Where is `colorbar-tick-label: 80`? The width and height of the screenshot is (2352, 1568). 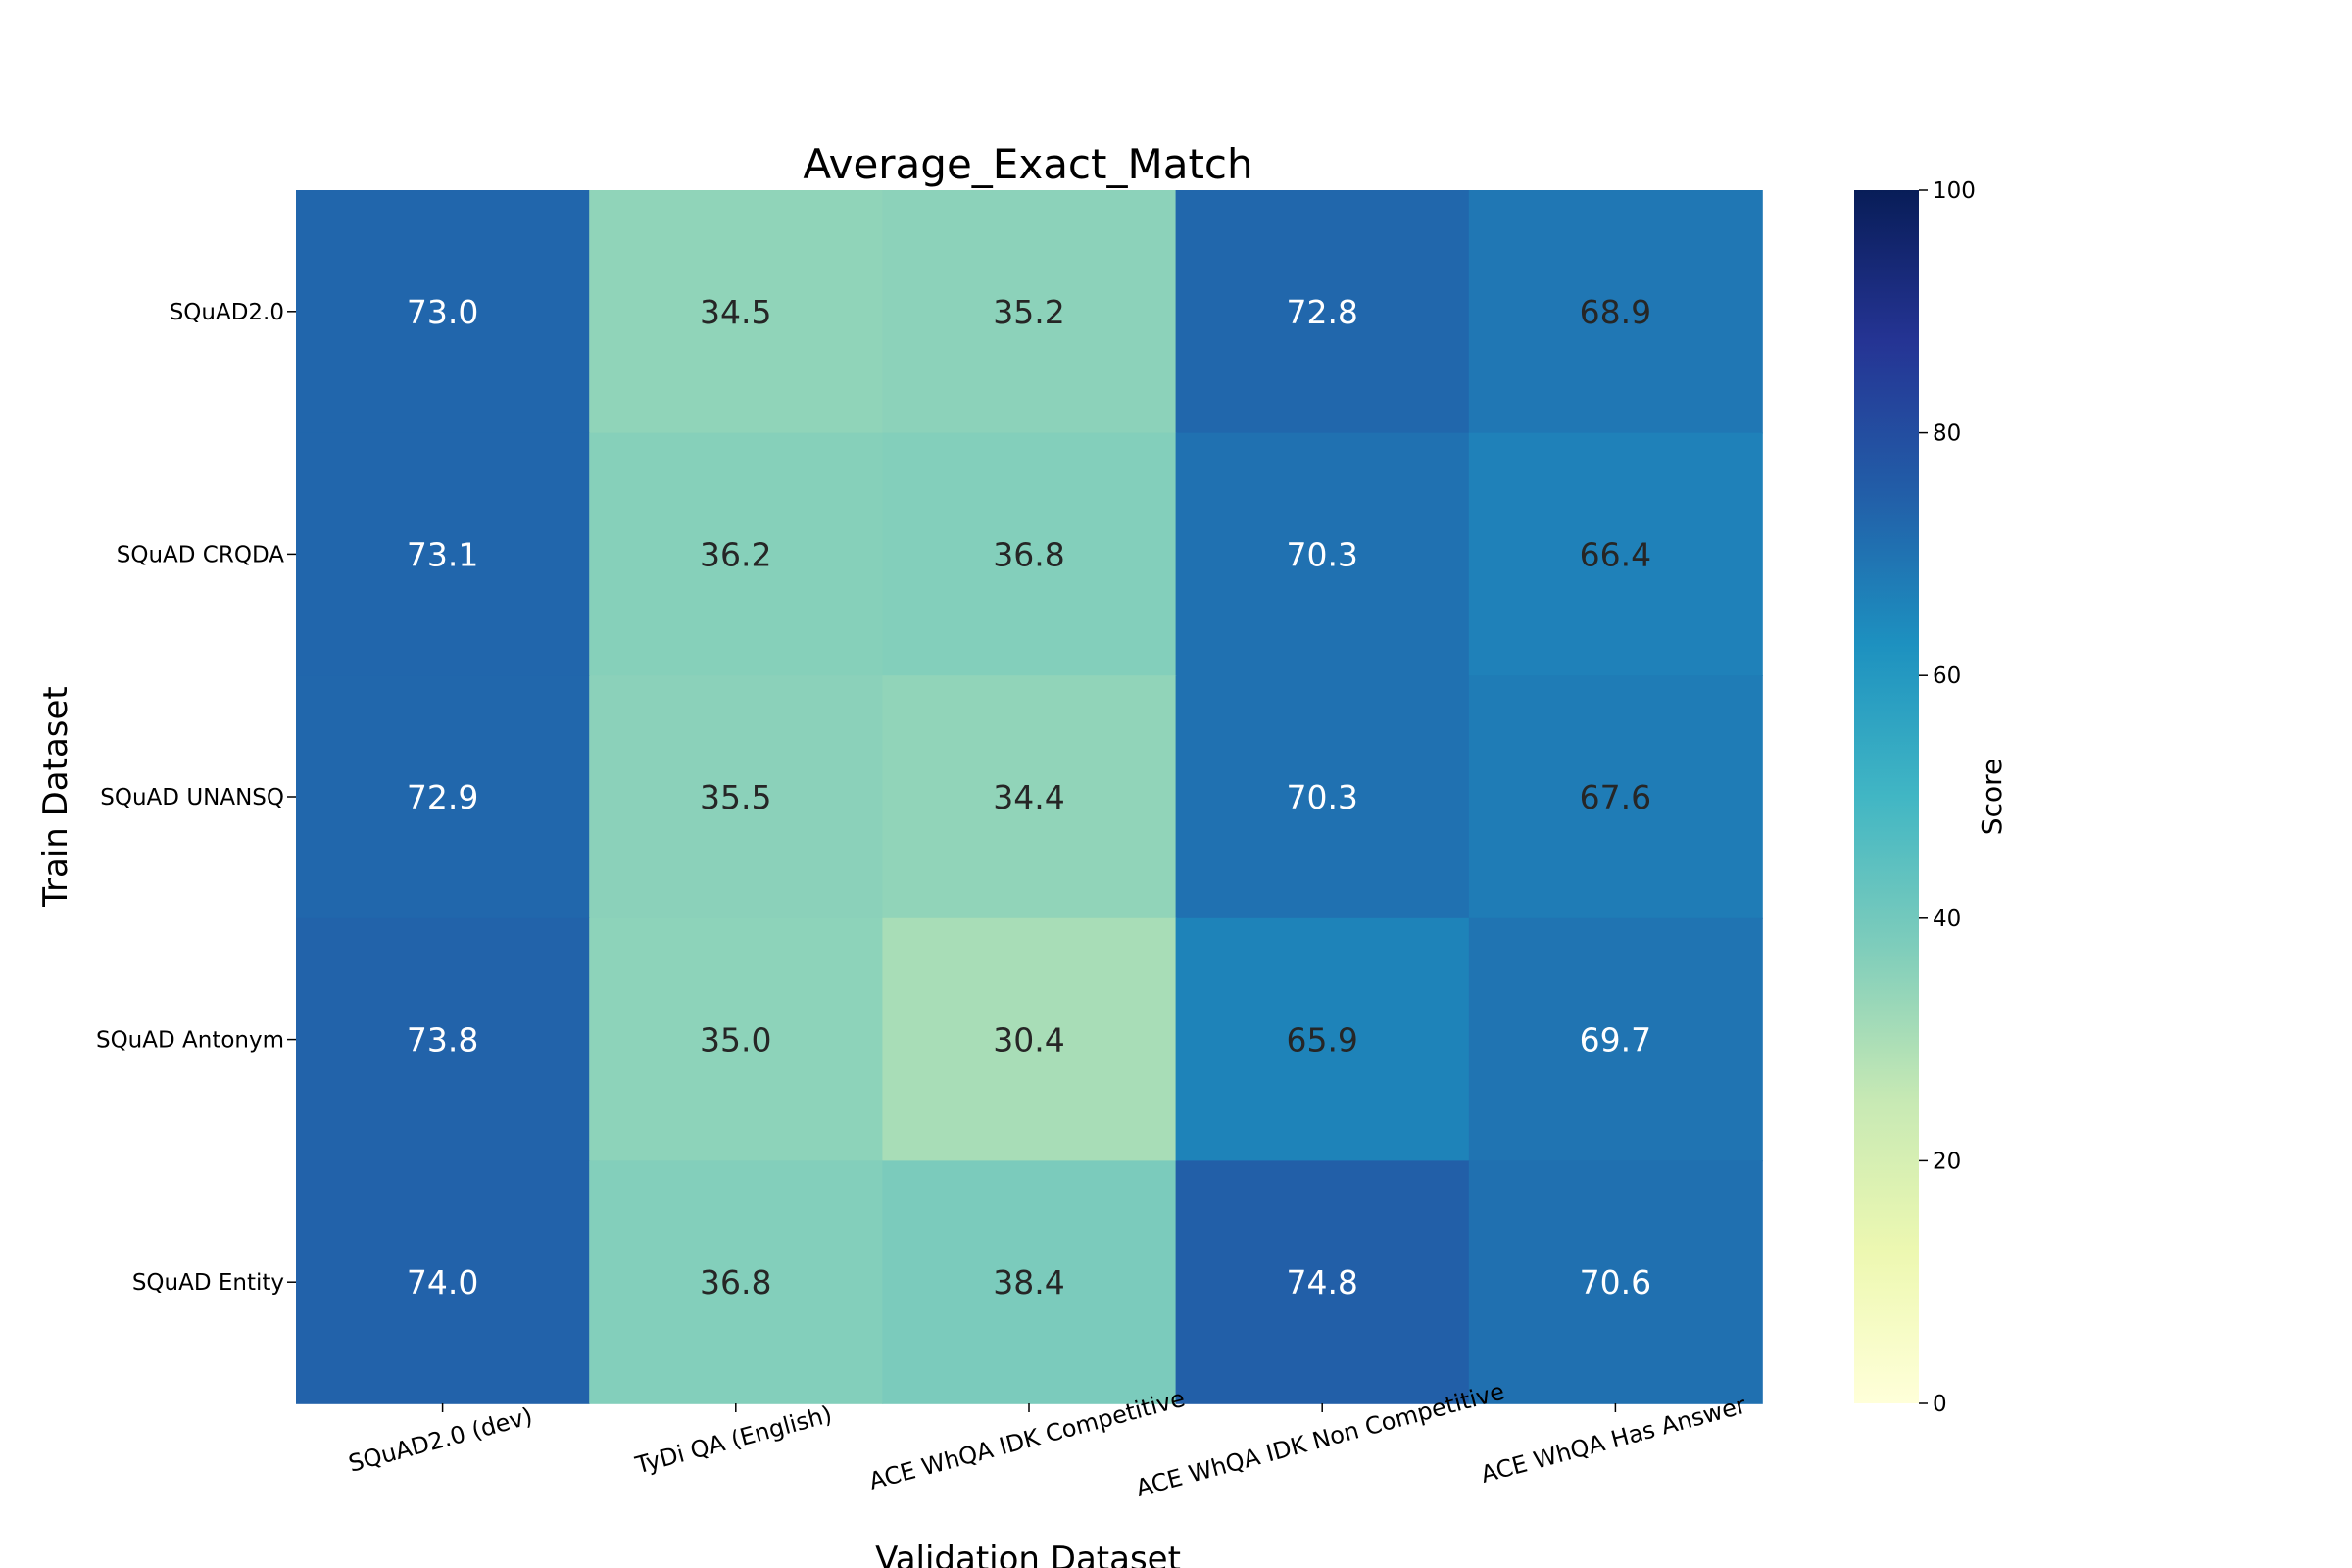
colorbar-tick-label: 80 is located at coordinates (1947, 434).